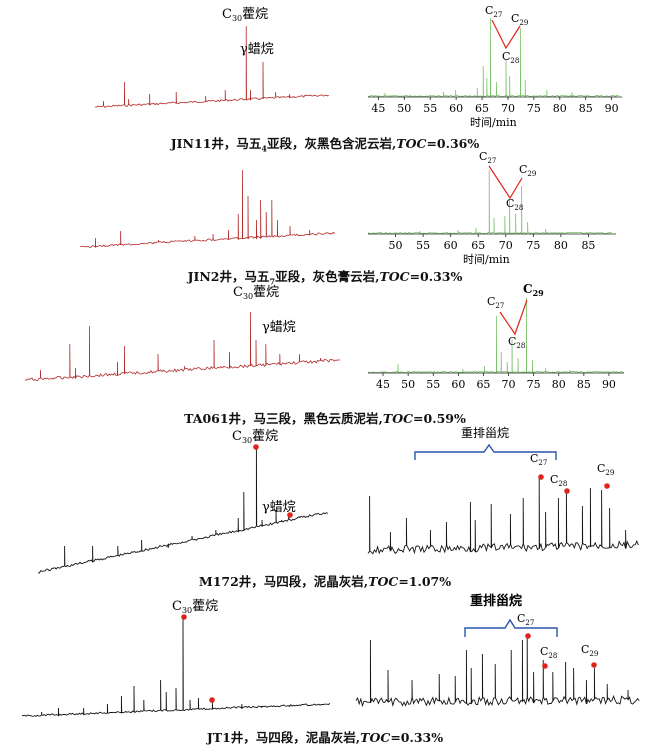 The image size is (650, 746). I want to click on c30-label-4: C30藿烷, so click(255, 437).